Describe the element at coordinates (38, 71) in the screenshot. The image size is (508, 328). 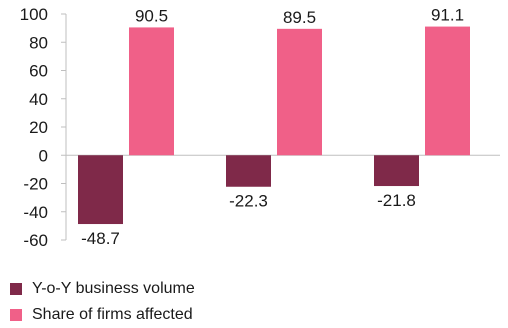
I see `y-tick-label: 60` at that location.